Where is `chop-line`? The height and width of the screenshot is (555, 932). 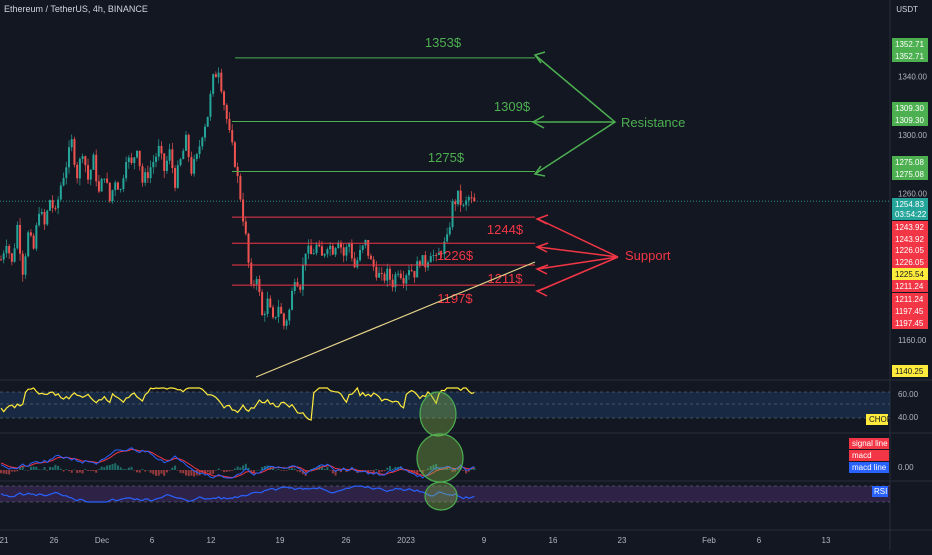
chop-line is located at coordinates (237, 403).